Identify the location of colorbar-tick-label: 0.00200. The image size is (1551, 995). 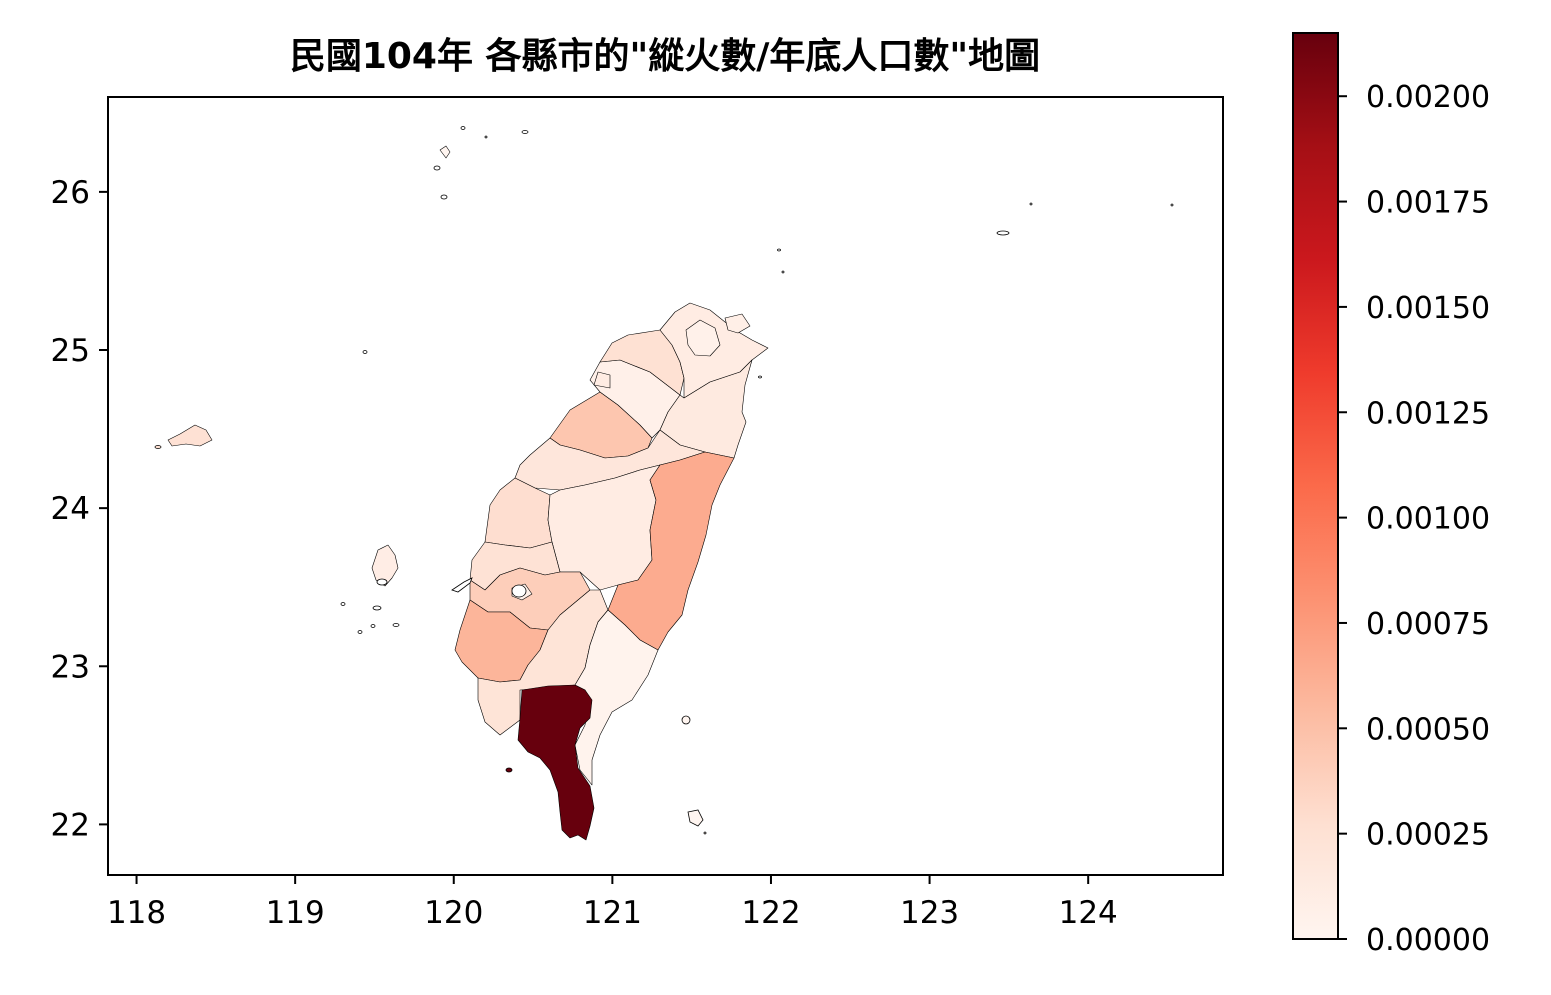
(1428, 97).